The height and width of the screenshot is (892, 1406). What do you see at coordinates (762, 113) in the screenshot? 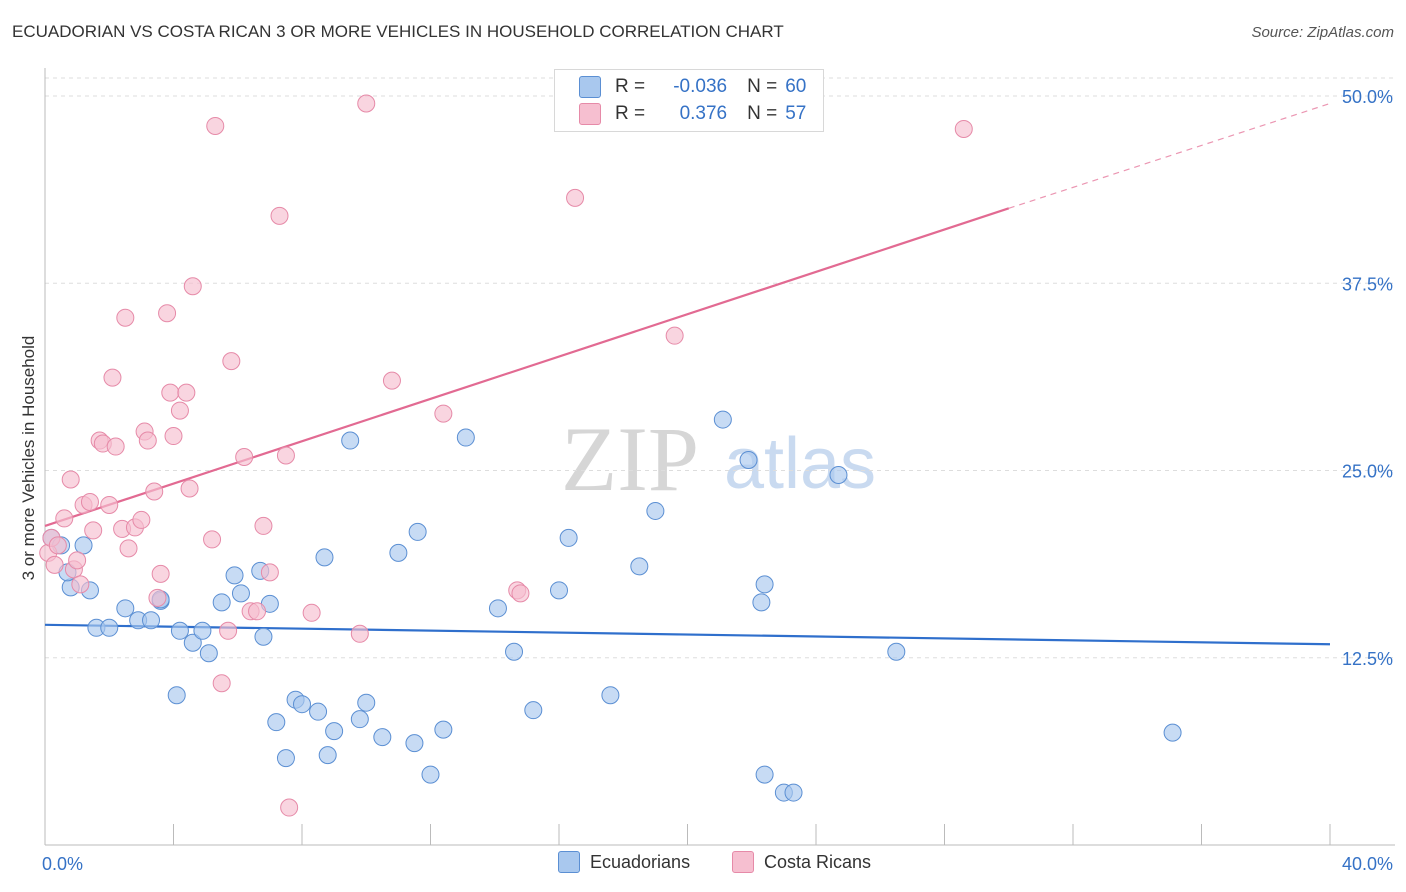
I see `legend-n-label: N =` at bounding box center [762, 113].